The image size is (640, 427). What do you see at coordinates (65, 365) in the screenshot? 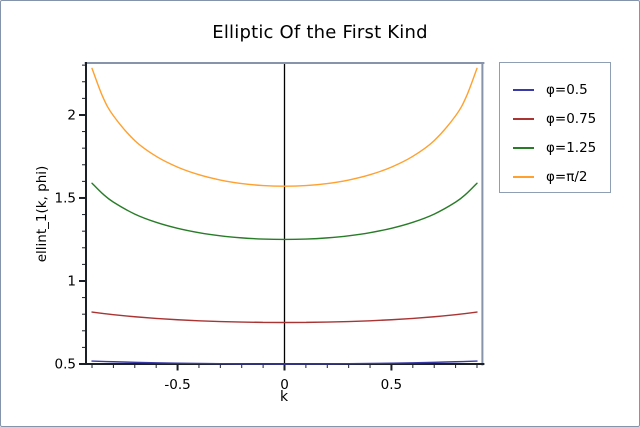
I see `y-tick-label: 0.5` at bounding box center [65, 365].